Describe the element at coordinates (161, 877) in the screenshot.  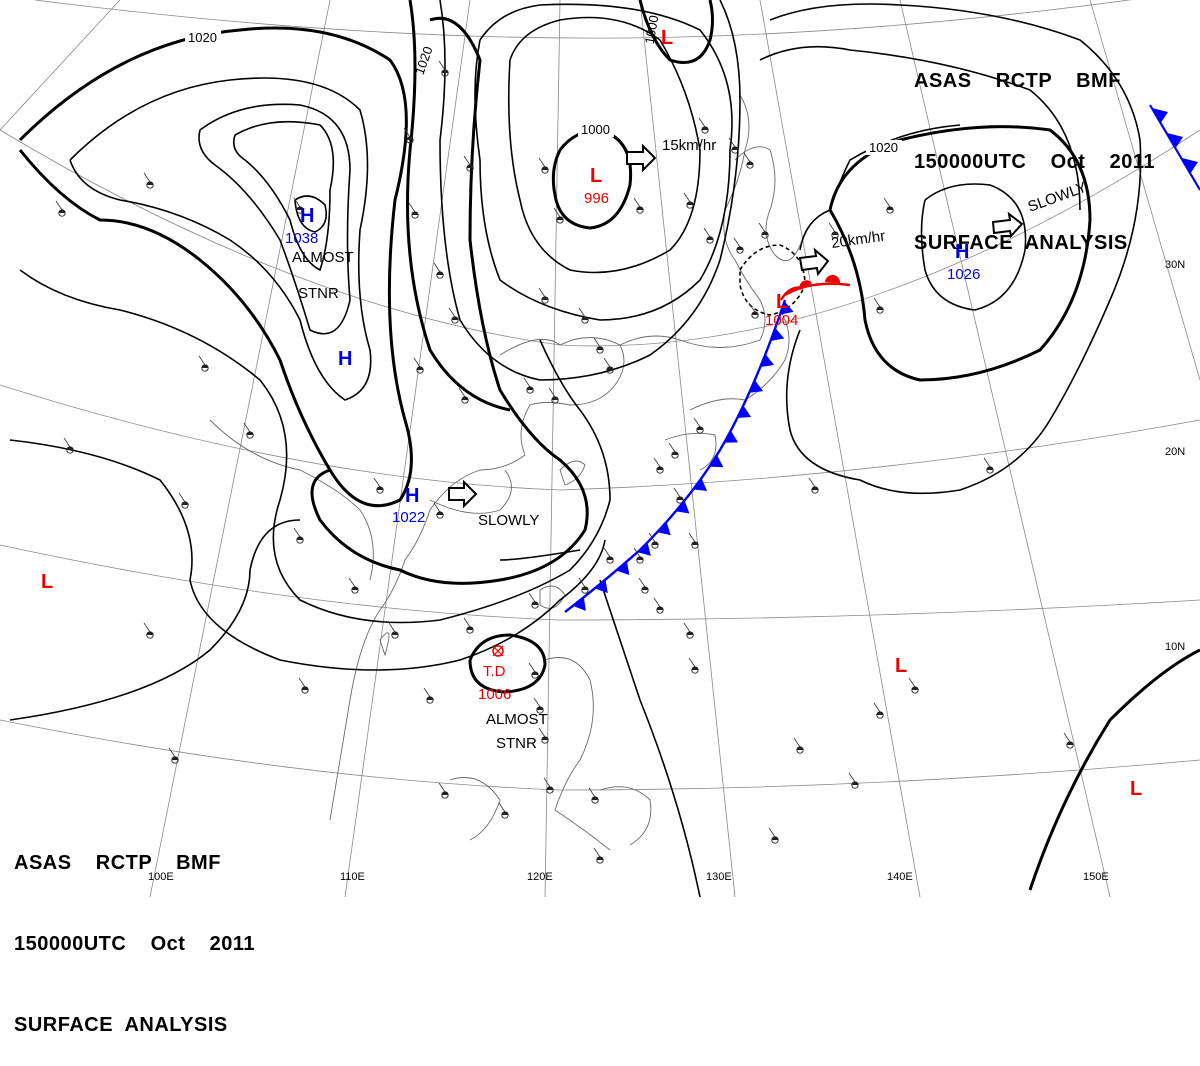
I see `lon-label-100e: 100E` at that location.